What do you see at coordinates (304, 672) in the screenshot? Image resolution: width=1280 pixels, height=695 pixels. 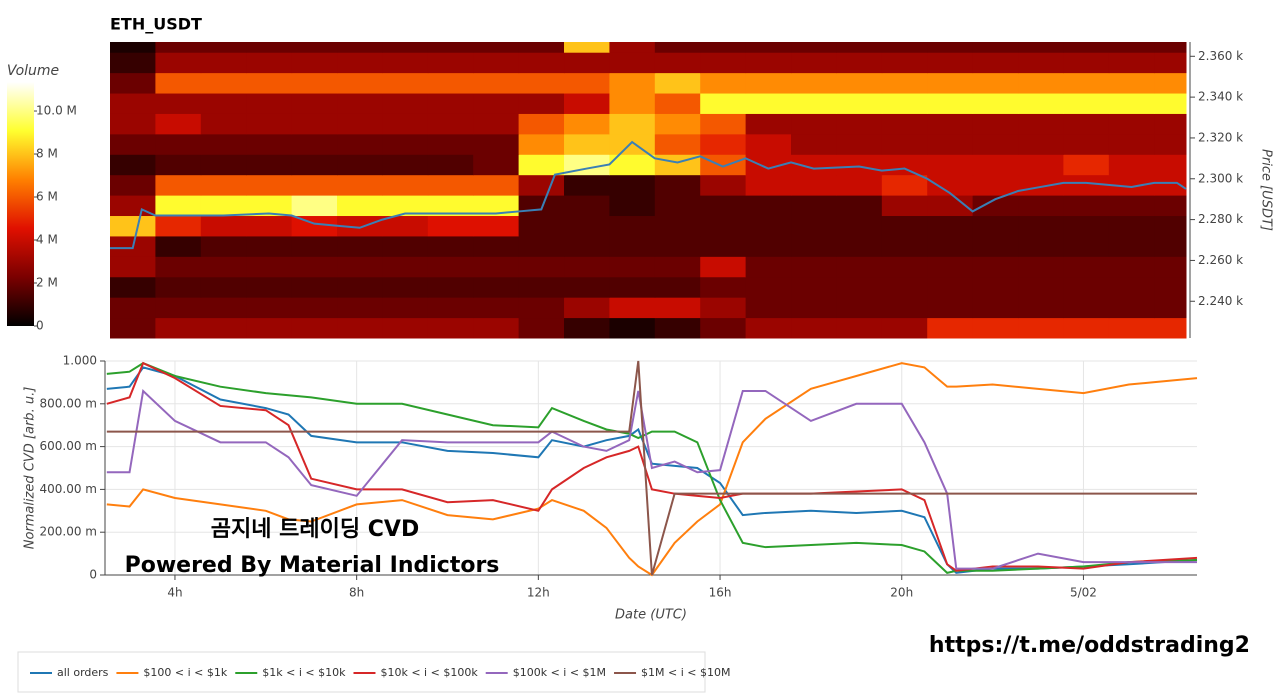 I see `legend-label: $1k < i < $10k` at bounding box center [304, 672].